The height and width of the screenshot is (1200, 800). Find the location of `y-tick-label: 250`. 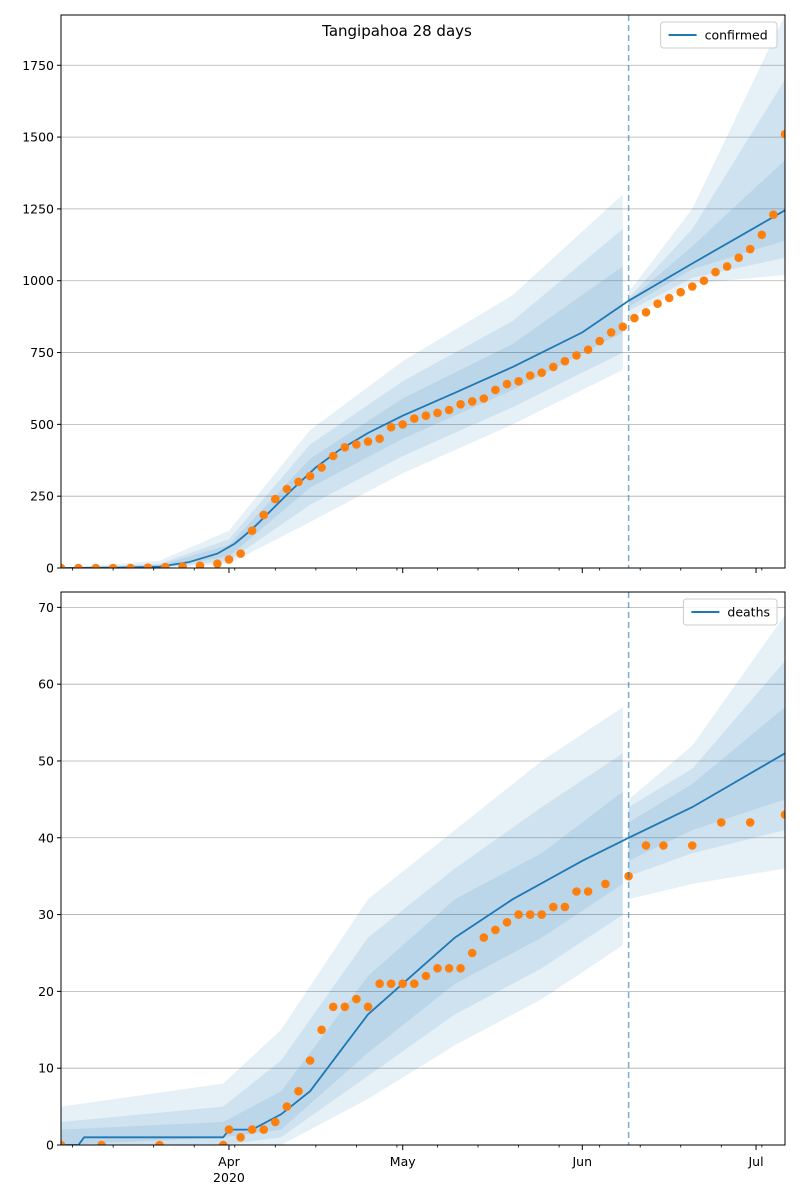

y-tick-label: 250 is located at coordinates (42, 496).